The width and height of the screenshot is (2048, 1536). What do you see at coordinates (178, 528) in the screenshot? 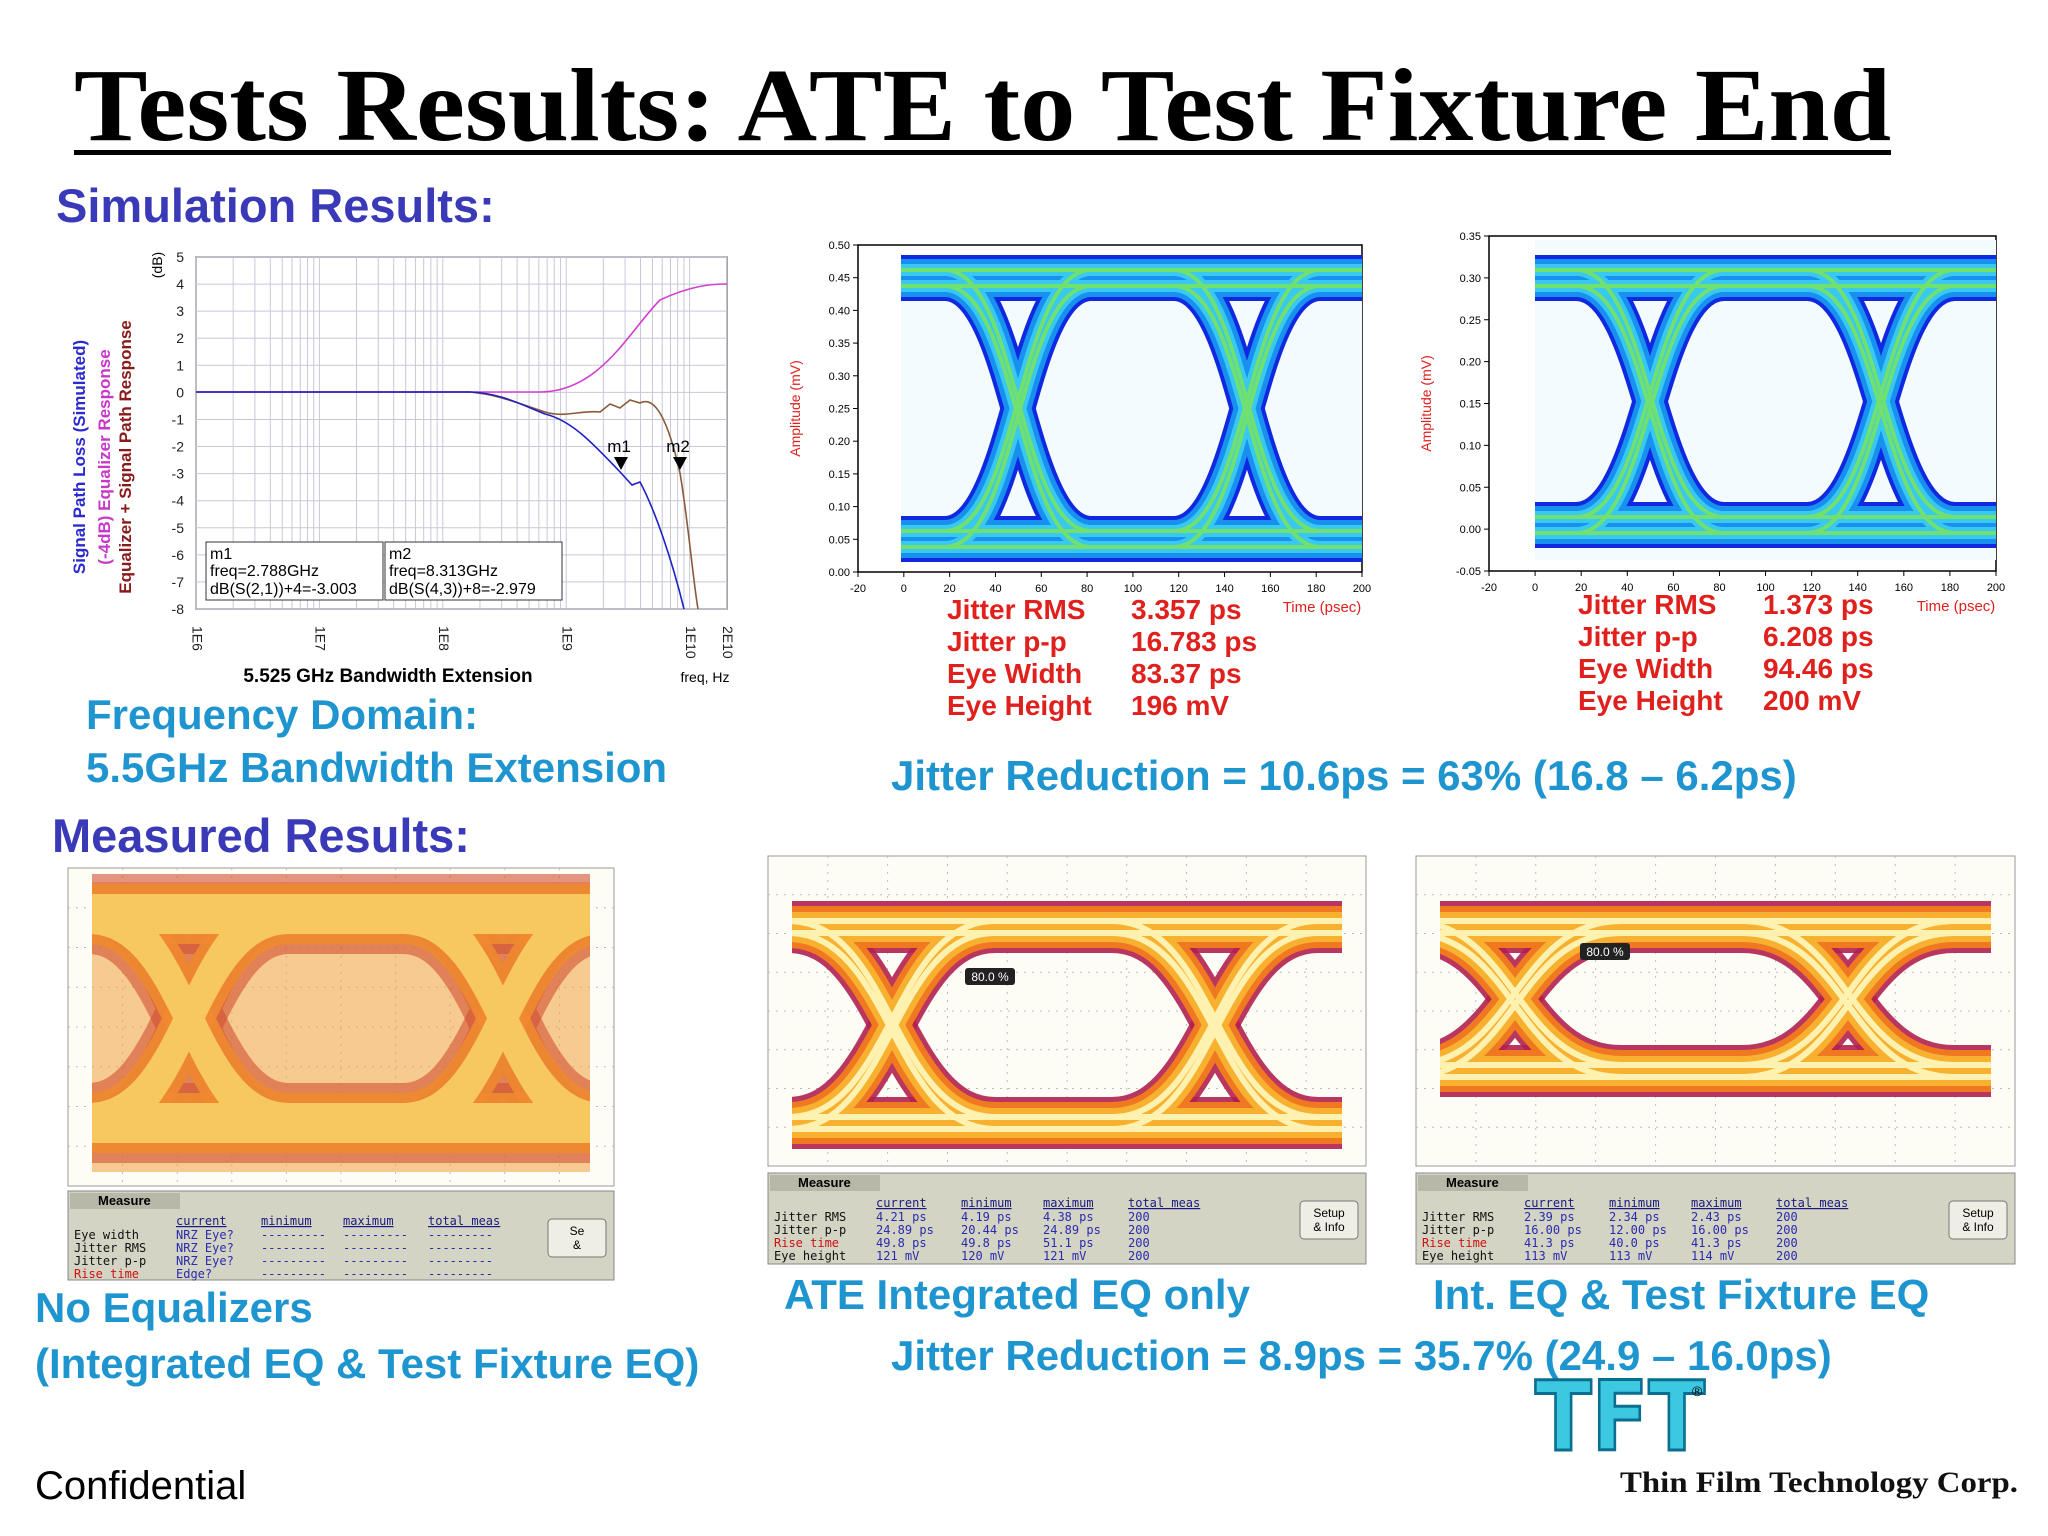
I see `y-tick-label: -5` at bounding box center [178, 528].